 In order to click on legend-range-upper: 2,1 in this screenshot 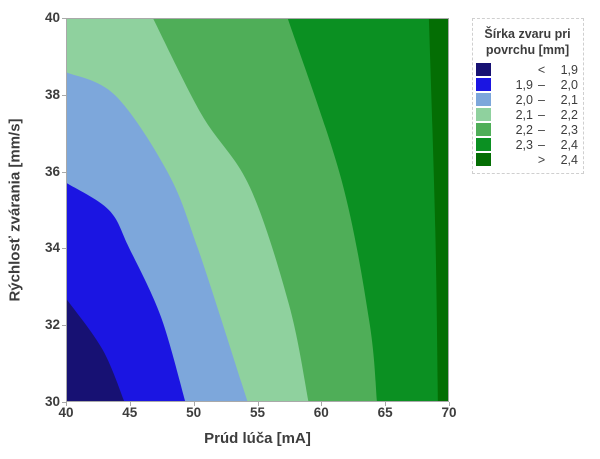, I will do `click(569, 99)`.